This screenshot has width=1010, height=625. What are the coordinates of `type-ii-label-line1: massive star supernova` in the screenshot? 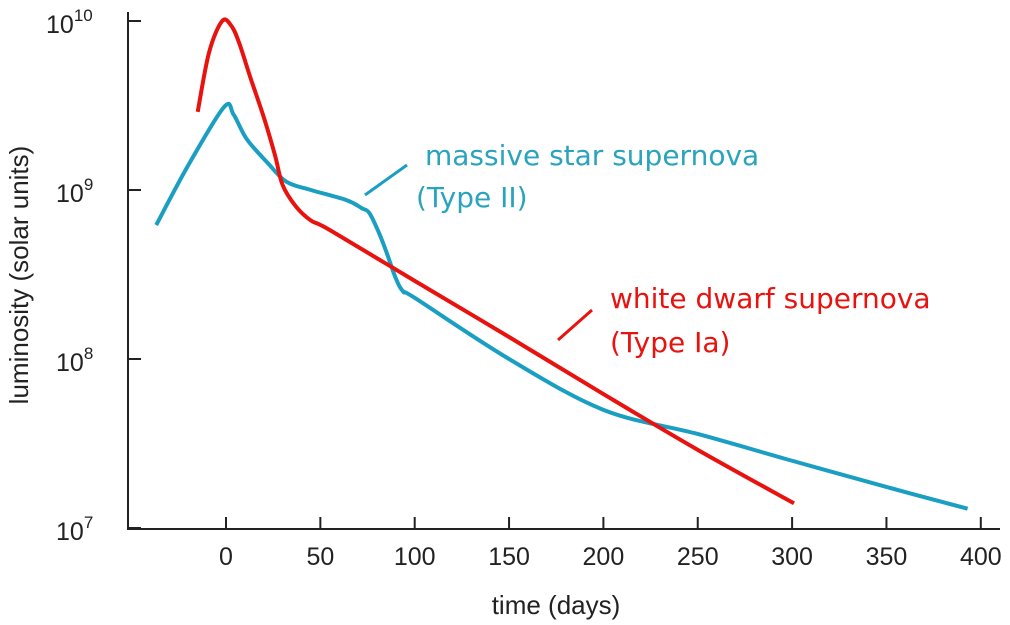 It's located at (592, 155).